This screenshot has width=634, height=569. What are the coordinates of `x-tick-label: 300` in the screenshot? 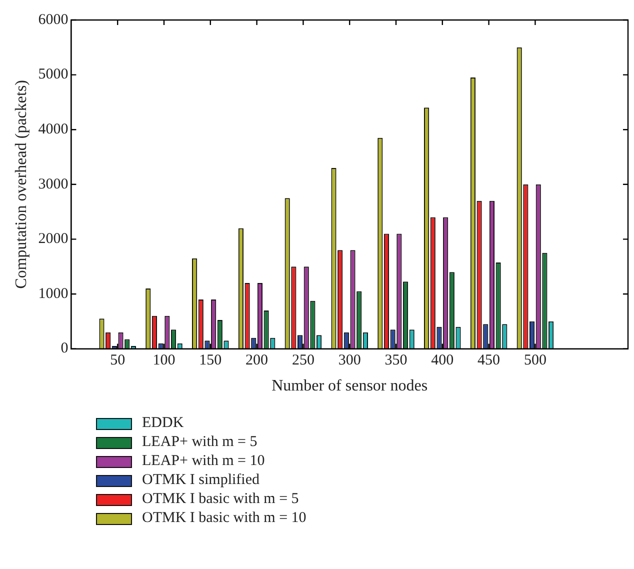 It's located at (349, 360).